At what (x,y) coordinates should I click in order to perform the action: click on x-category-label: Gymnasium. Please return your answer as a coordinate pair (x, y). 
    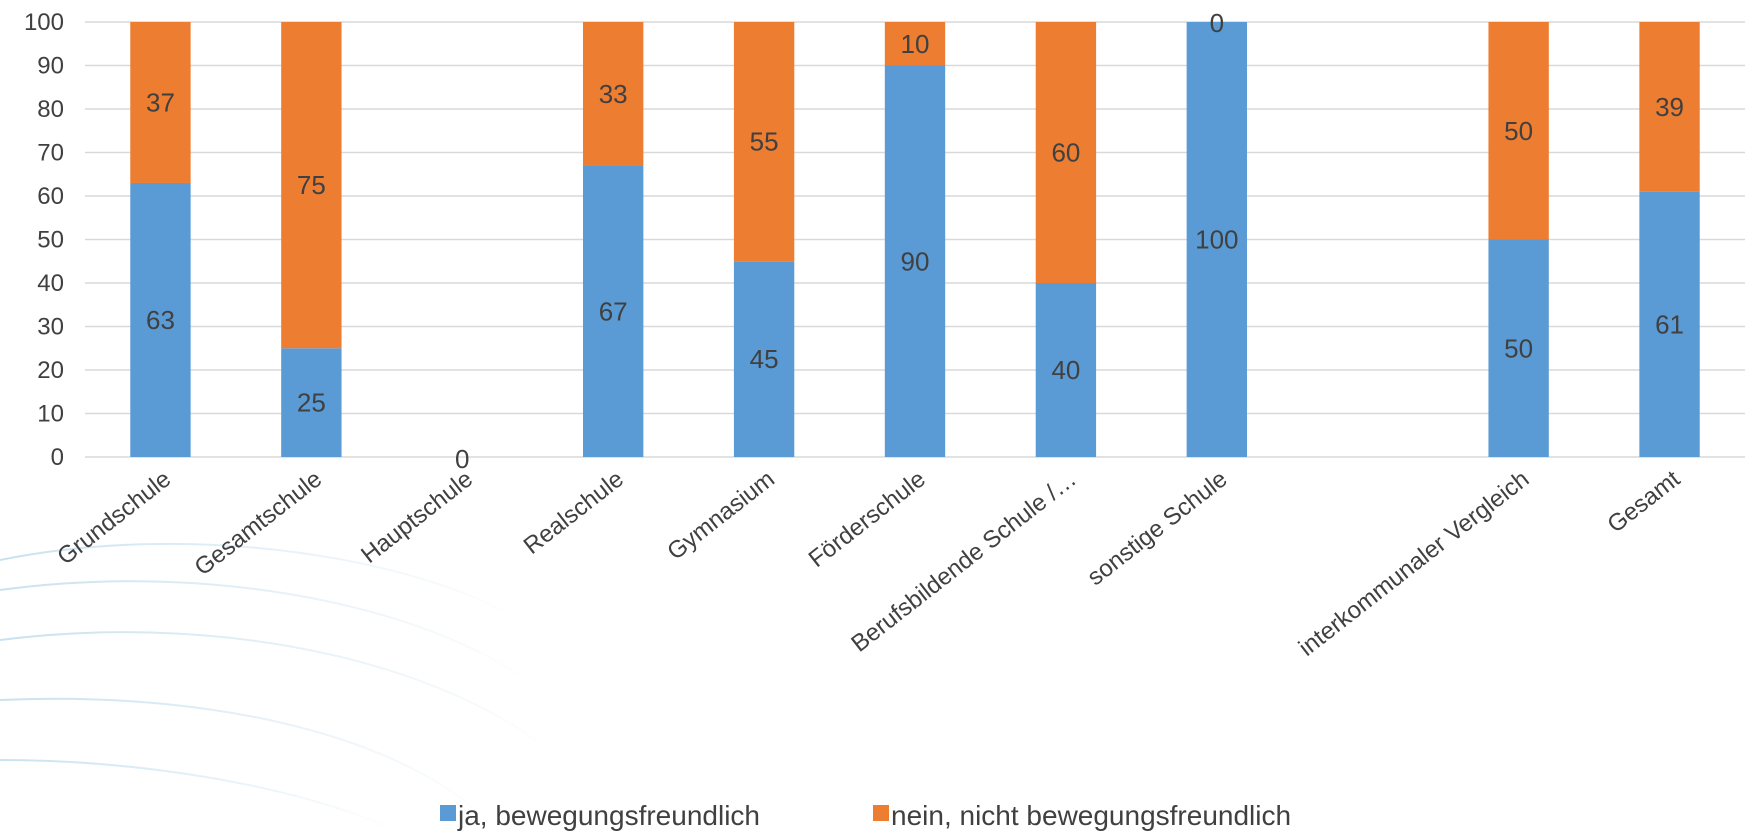
    Looking at the image, I should click on (721, 515).